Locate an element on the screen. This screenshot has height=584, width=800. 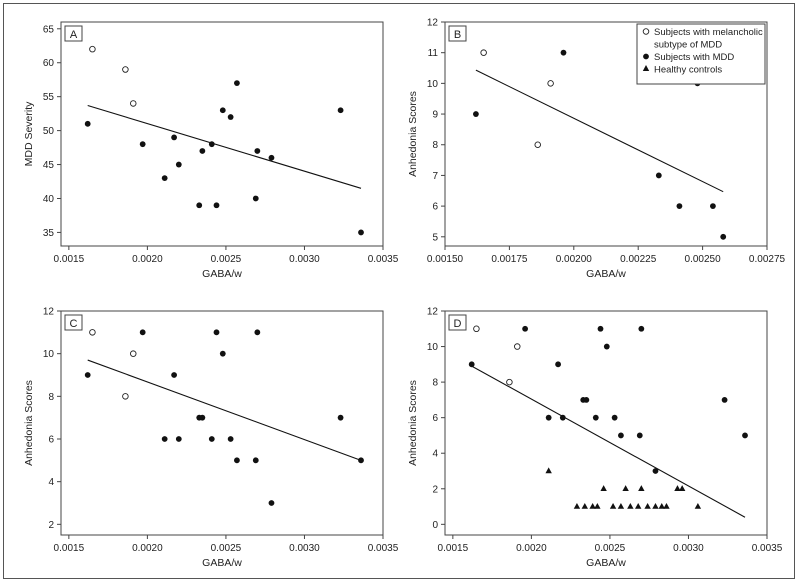
panel-label: C is located at coordinates (73, 322).